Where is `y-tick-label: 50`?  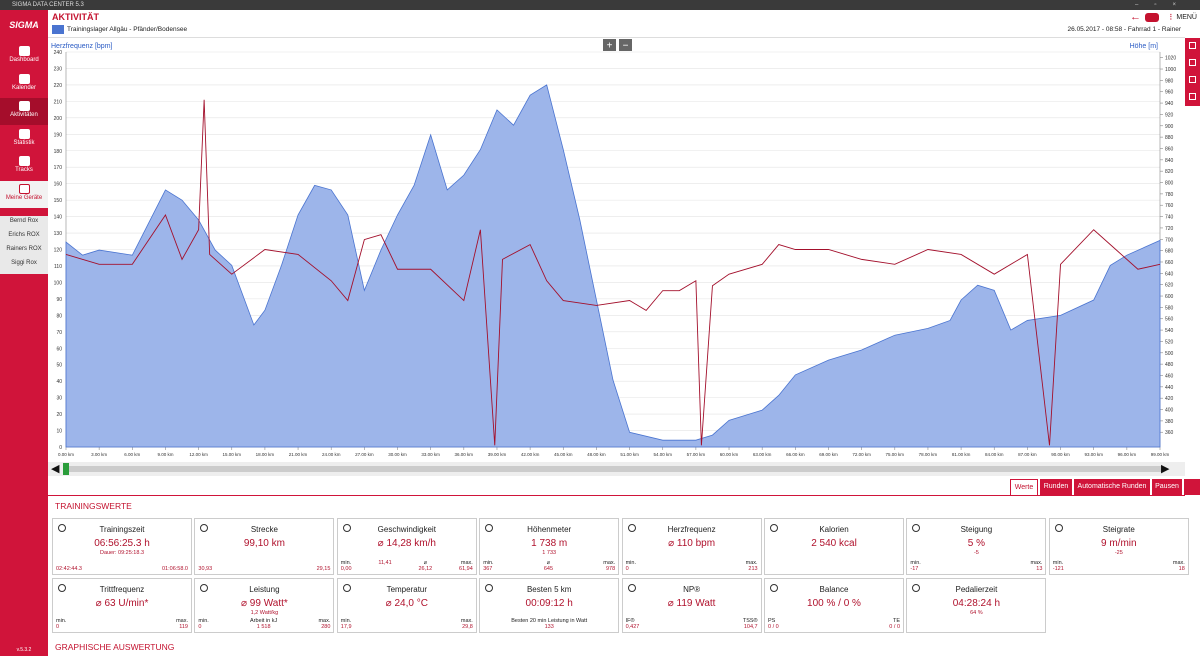
y-tick-label: 50 is located at coordinates (59, 366).